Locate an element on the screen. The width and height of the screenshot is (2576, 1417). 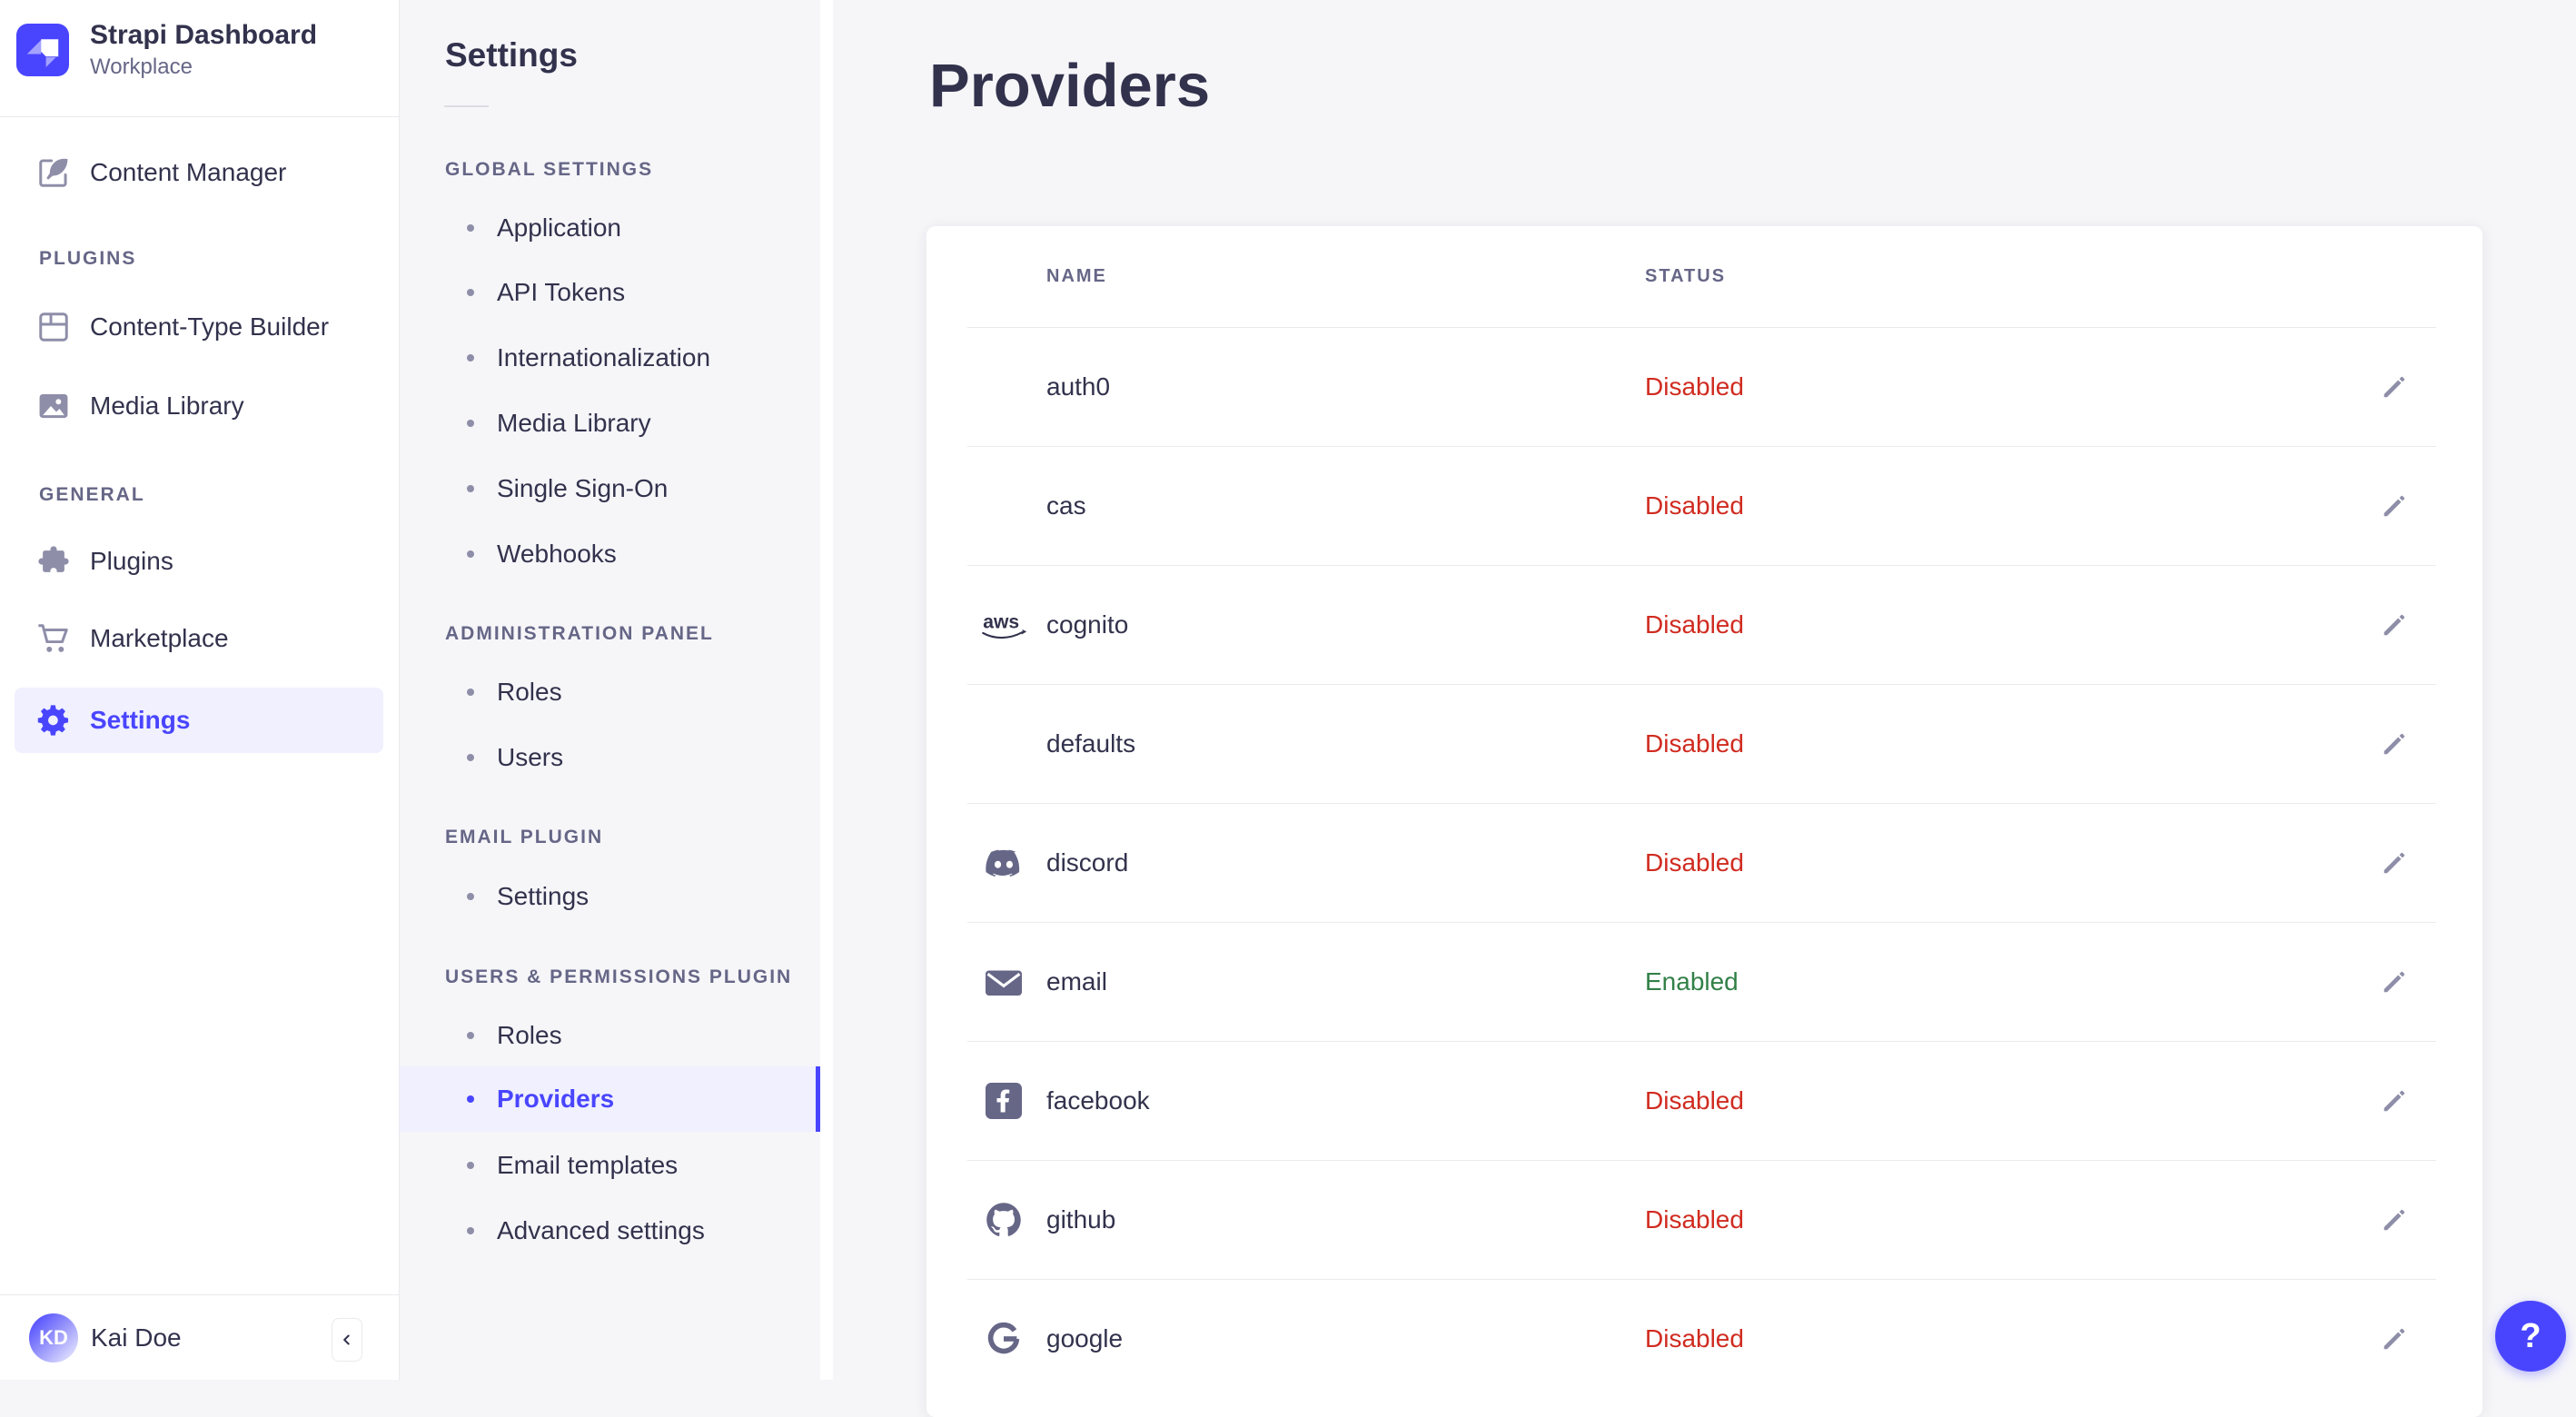
sidebar-item-label: Media Library is located at coordinates (167, 405).